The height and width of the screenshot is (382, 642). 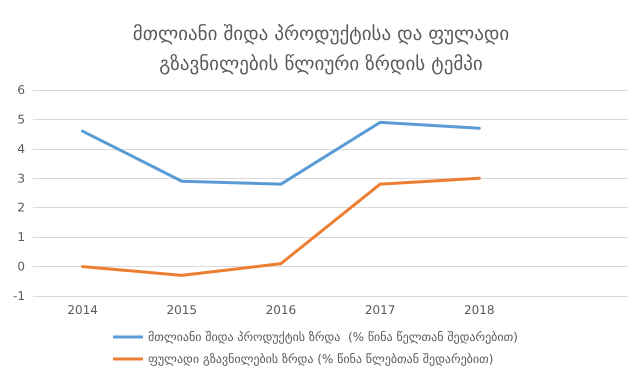 I want to click on line-series, so click(x=281, y=153).